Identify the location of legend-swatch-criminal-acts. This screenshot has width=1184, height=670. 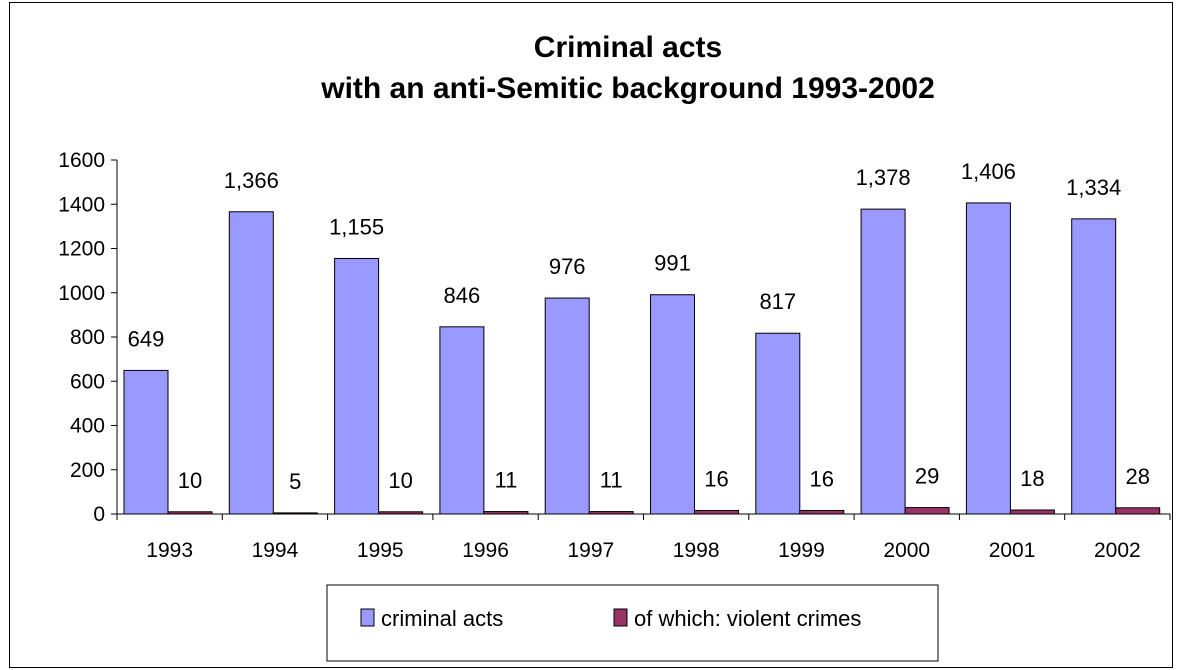
(367, 617).